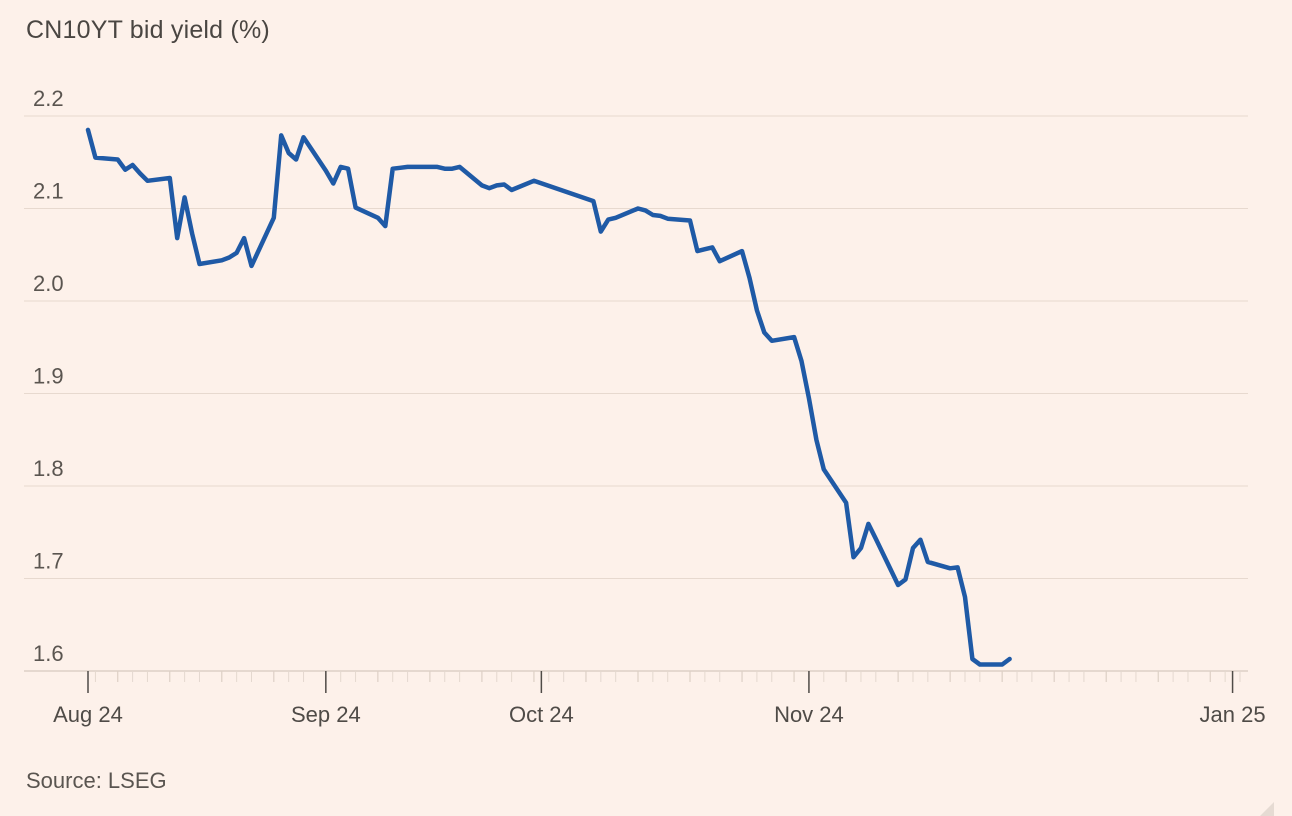 The width and height of the screenshot is (1292, 816). What do you see at coordinates (48, 561) in the screenshot?
I see `y-tick-label: 1.7` at bounding box center [48, 561].